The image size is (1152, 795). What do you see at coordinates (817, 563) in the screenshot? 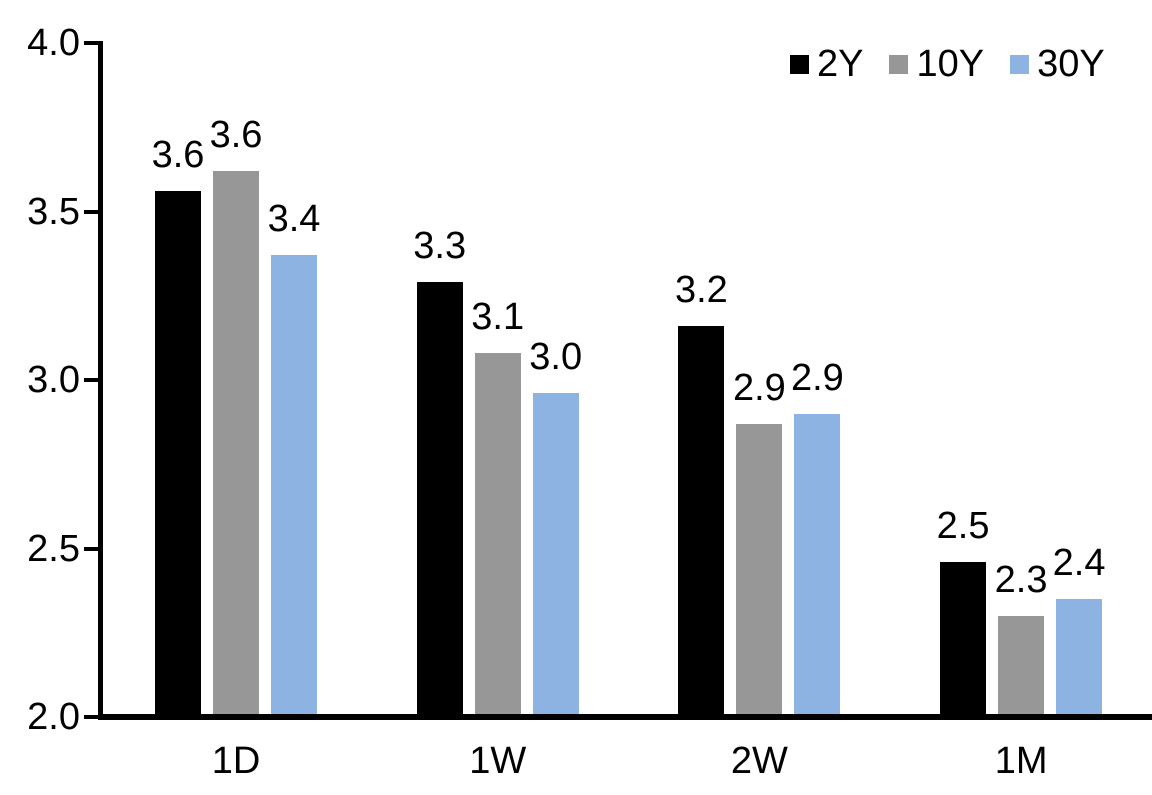
I see `bar-30Y-2W` at bounding box center [817, 563].